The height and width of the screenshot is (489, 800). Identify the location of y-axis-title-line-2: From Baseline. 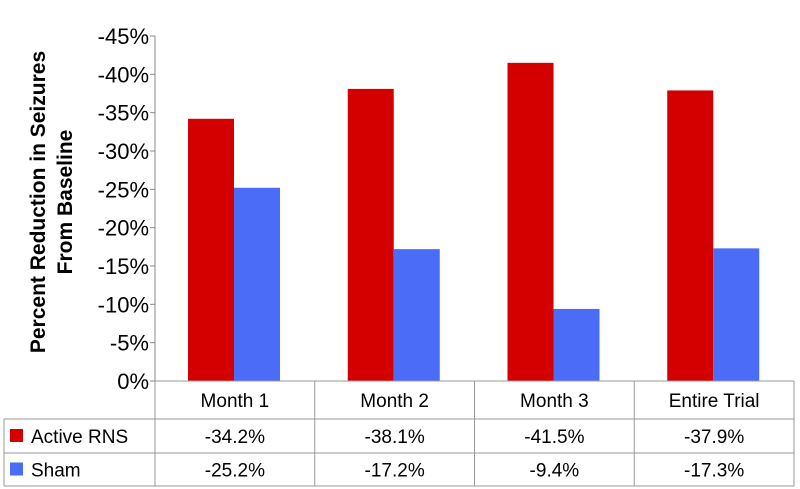
(65, 202).